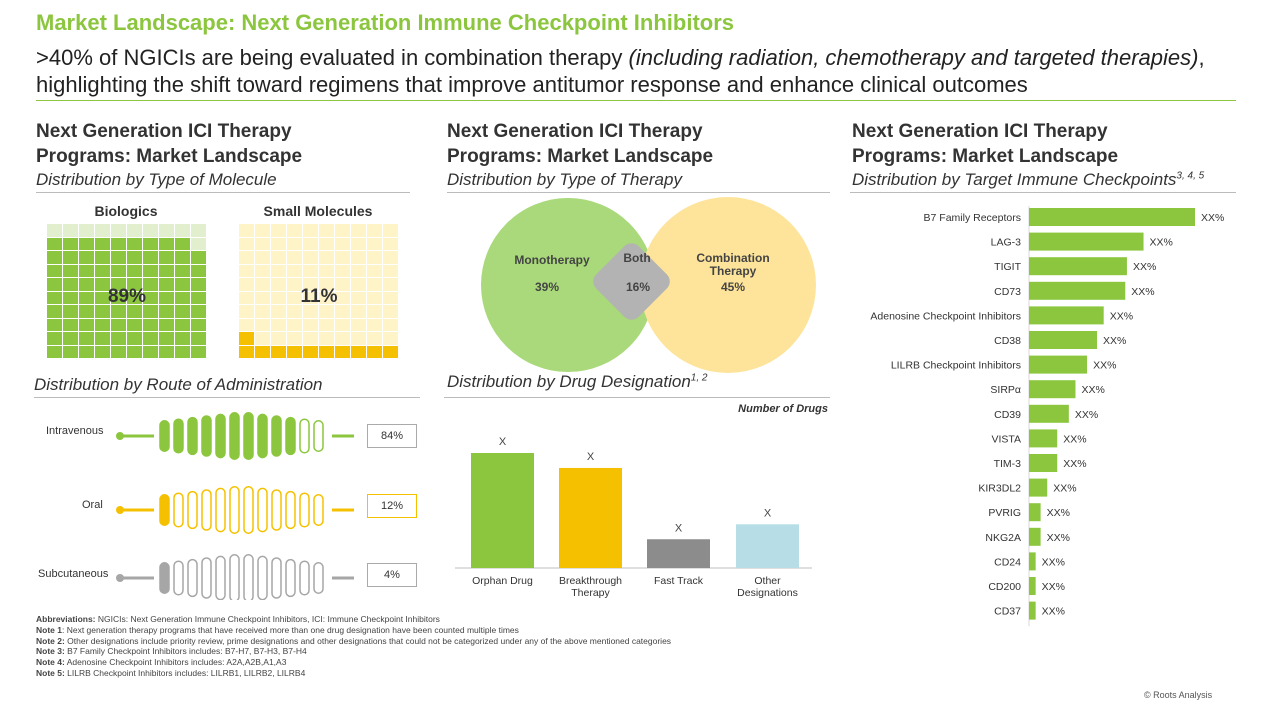 This screenshot has width=1280, height=720. What do you see at coordinates (999, 489) in the screenshot?
I see `checkpoints-category-label: KIR3DL2` at bounding box center [999, 489].